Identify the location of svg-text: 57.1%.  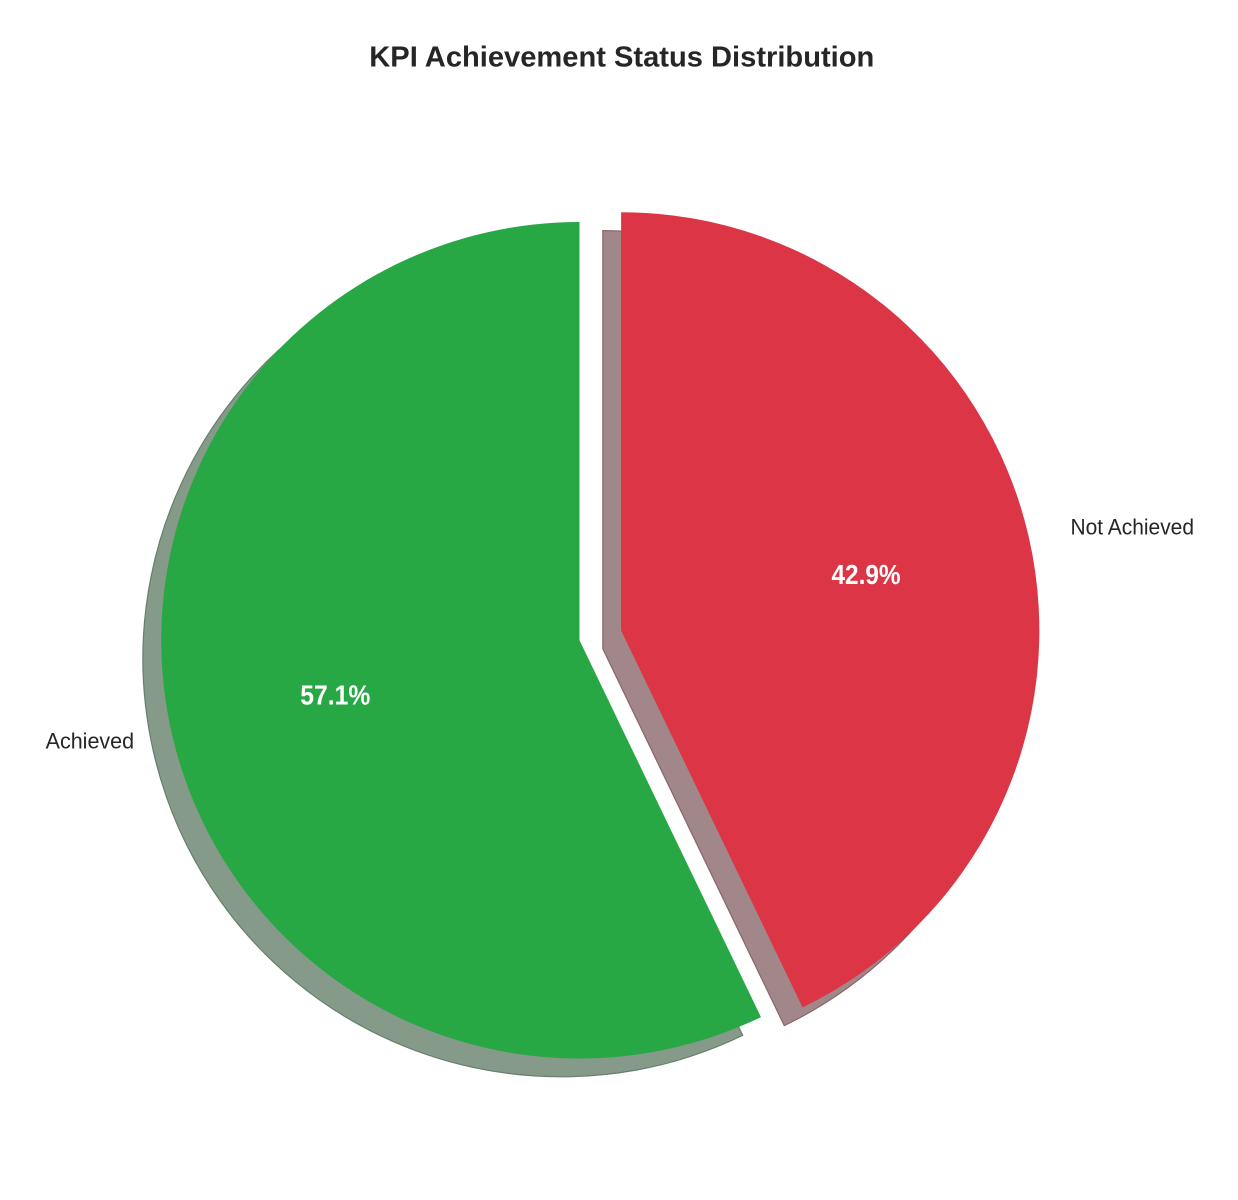
(335, 695).